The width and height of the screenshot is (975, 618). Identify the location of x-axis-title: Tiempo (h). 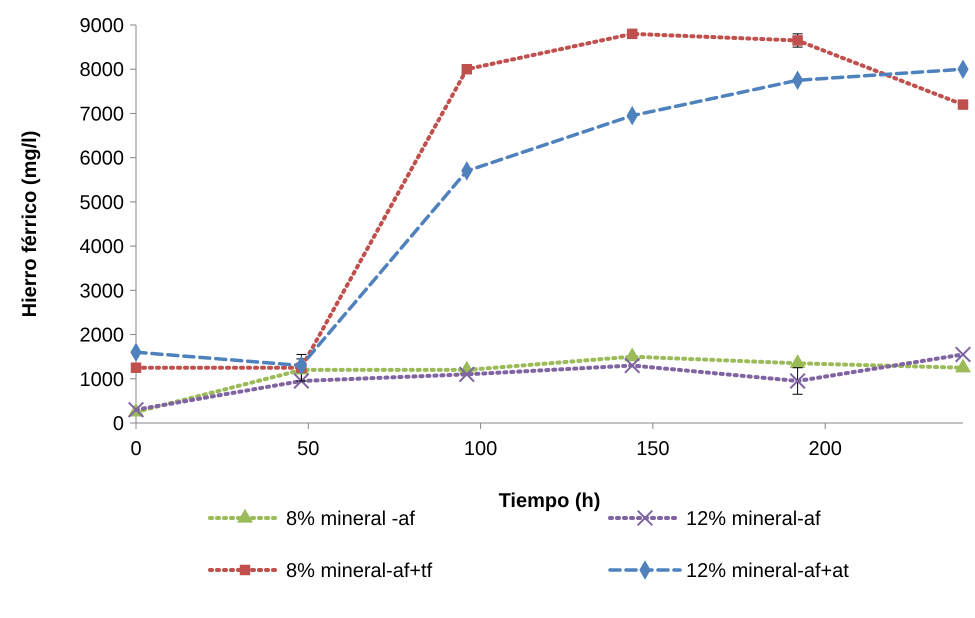
(549, 501).